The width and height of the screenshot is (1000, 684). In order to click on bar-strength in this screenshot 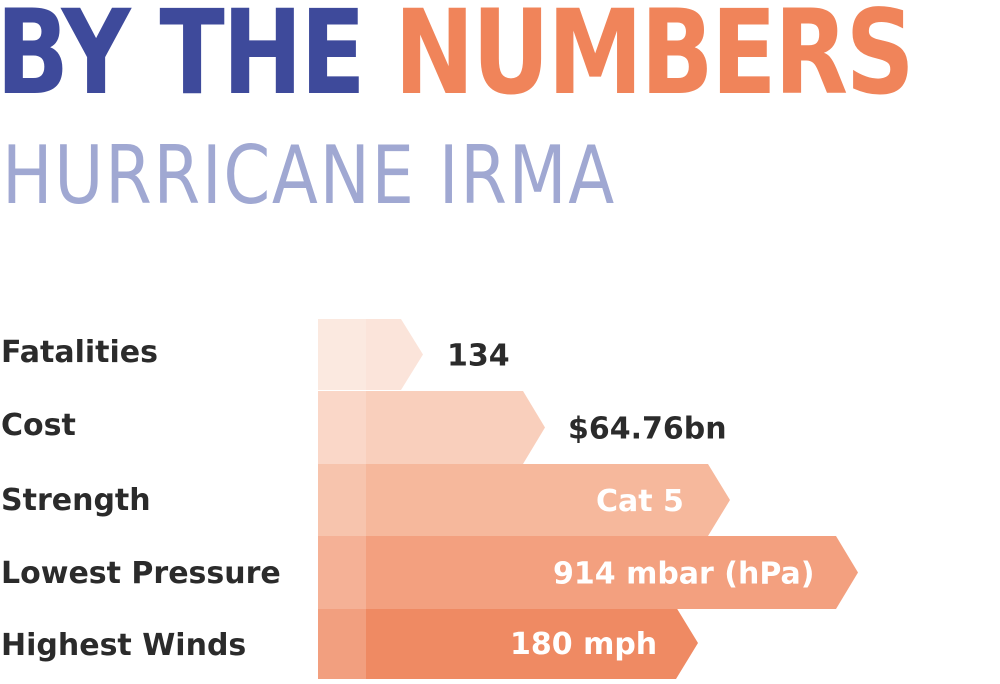, I will do `click(524, 500)`.